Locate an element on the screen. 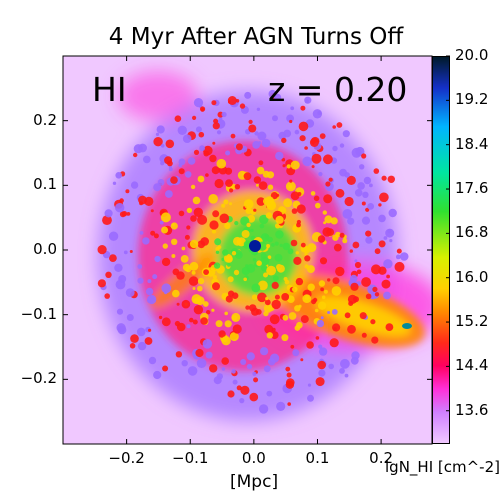 This screenshot has width=500, height=500. colorbar-label: lgN_HI [cm^-2] is located at coordinates (442, 467).